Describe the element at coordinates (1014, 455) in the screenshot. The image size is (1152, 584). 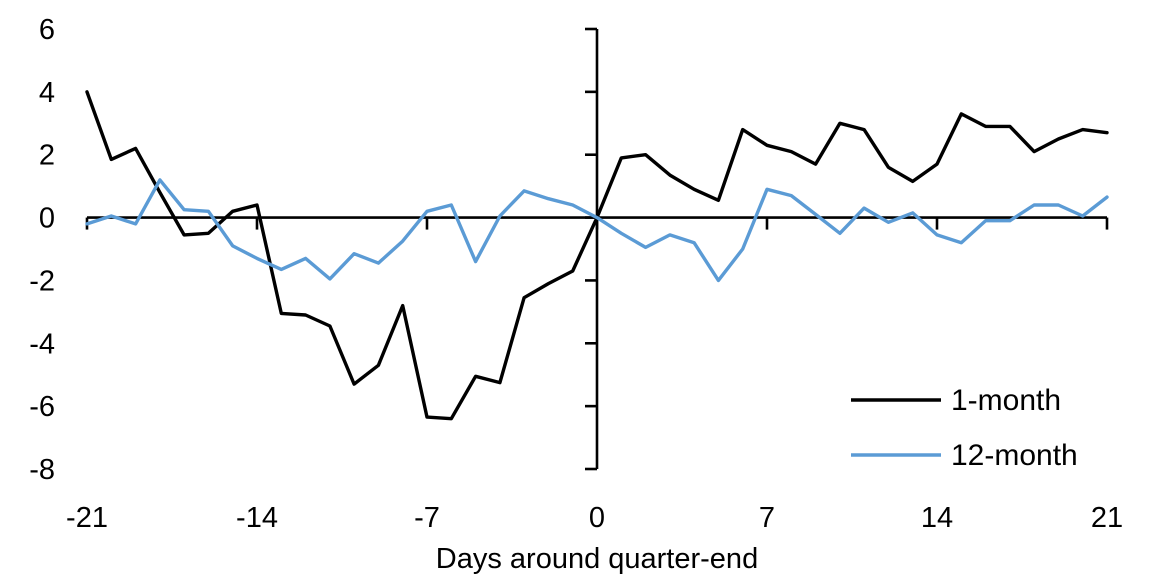
I see `legend-label-12-month: 12-month` at that location.